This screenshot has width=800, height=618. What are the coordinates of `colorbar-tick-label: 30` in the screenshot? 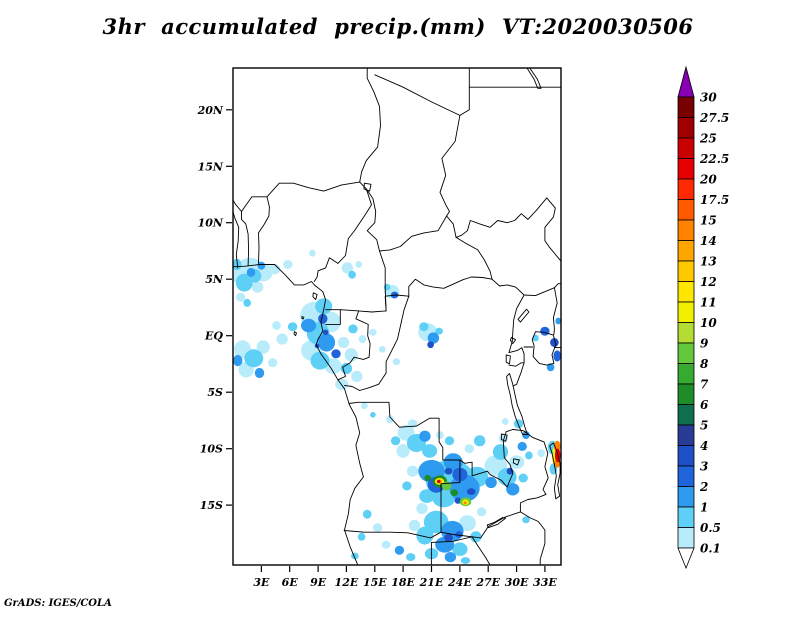 It's located at (708, 98).